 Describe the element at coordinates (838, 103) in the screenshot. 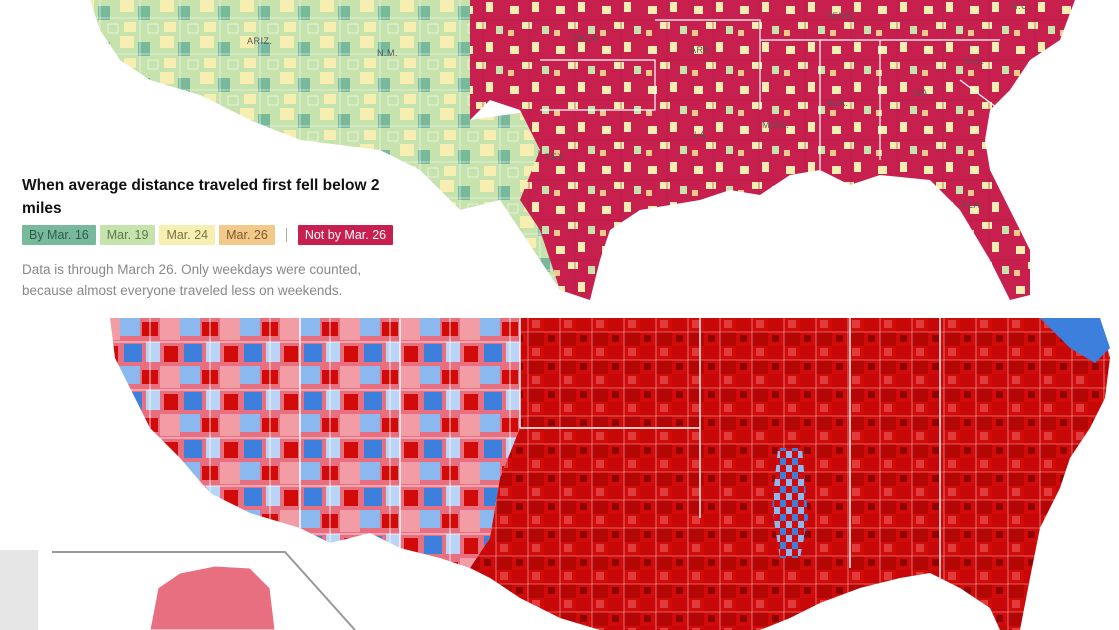

I see `state-label-ala: ALA.` at that location.